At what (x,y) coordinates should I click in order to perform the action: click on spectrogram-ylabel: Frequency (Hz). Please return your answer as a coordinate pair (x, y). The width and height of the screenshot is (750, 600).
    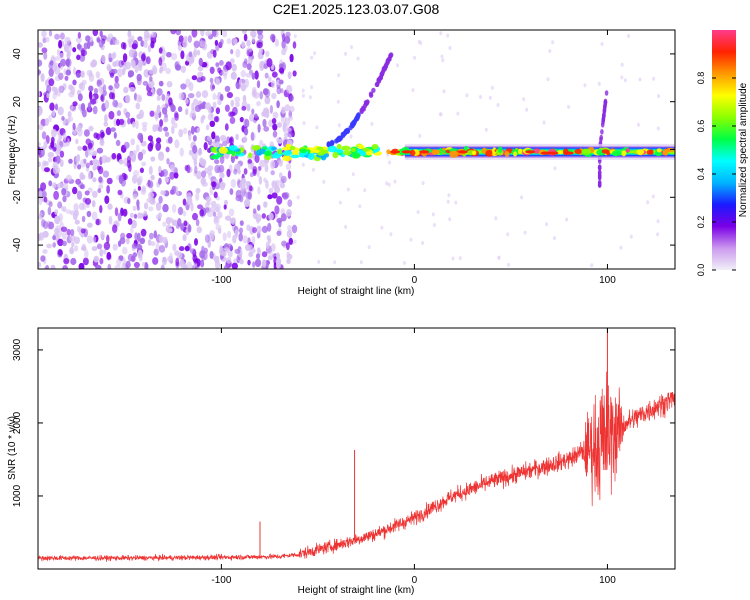
    Looking at the image, I should click on (12, 150).